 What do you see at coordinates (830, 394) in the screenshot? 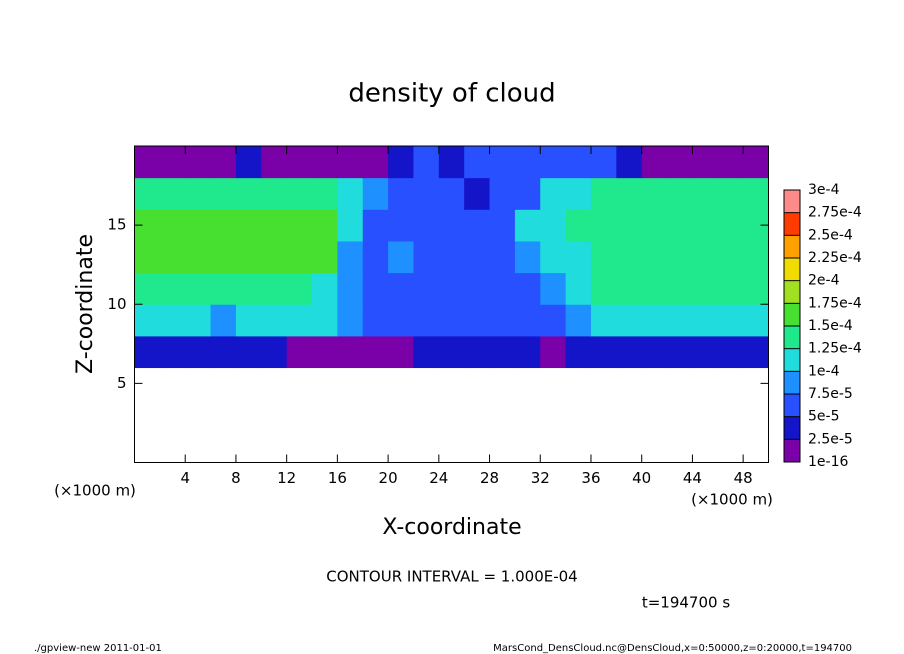
I see `colorbar-label: 7.5e-5` at bounding box center [830, 394].